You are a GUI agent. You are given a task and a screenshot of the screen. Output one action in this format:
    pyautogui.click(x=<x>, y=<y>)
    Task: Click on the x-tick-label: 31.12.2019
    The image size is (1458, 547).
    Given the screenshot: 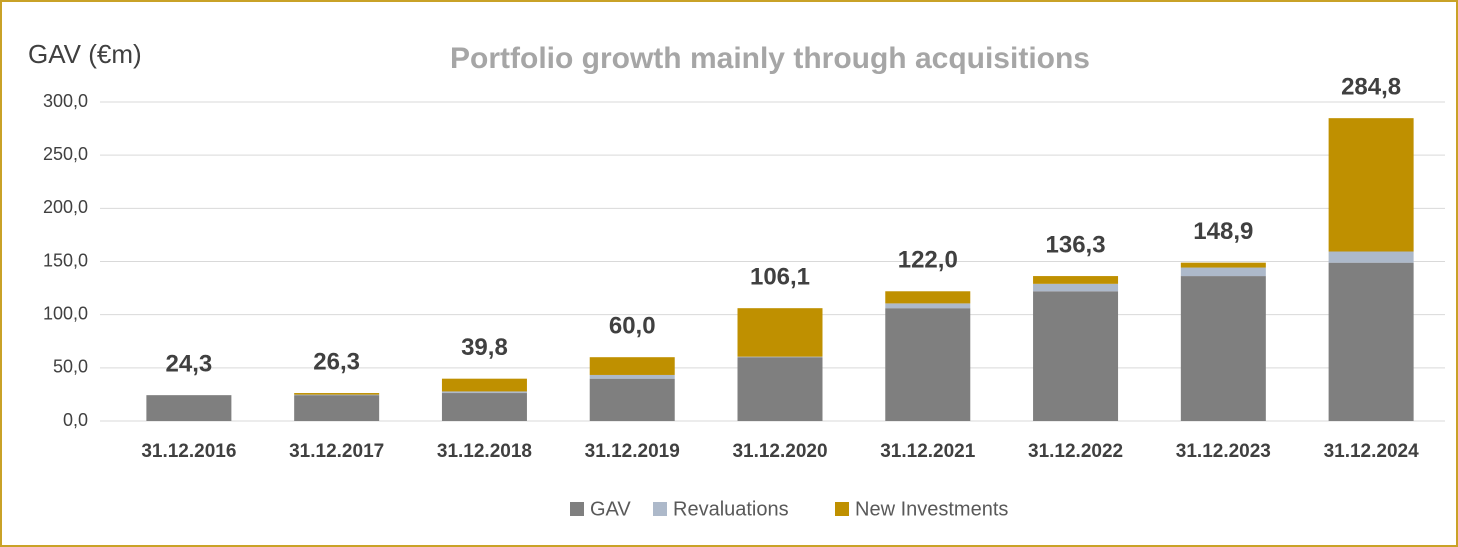 What is the action you would take?
    pyautogui.click(x=632, y=451)
    